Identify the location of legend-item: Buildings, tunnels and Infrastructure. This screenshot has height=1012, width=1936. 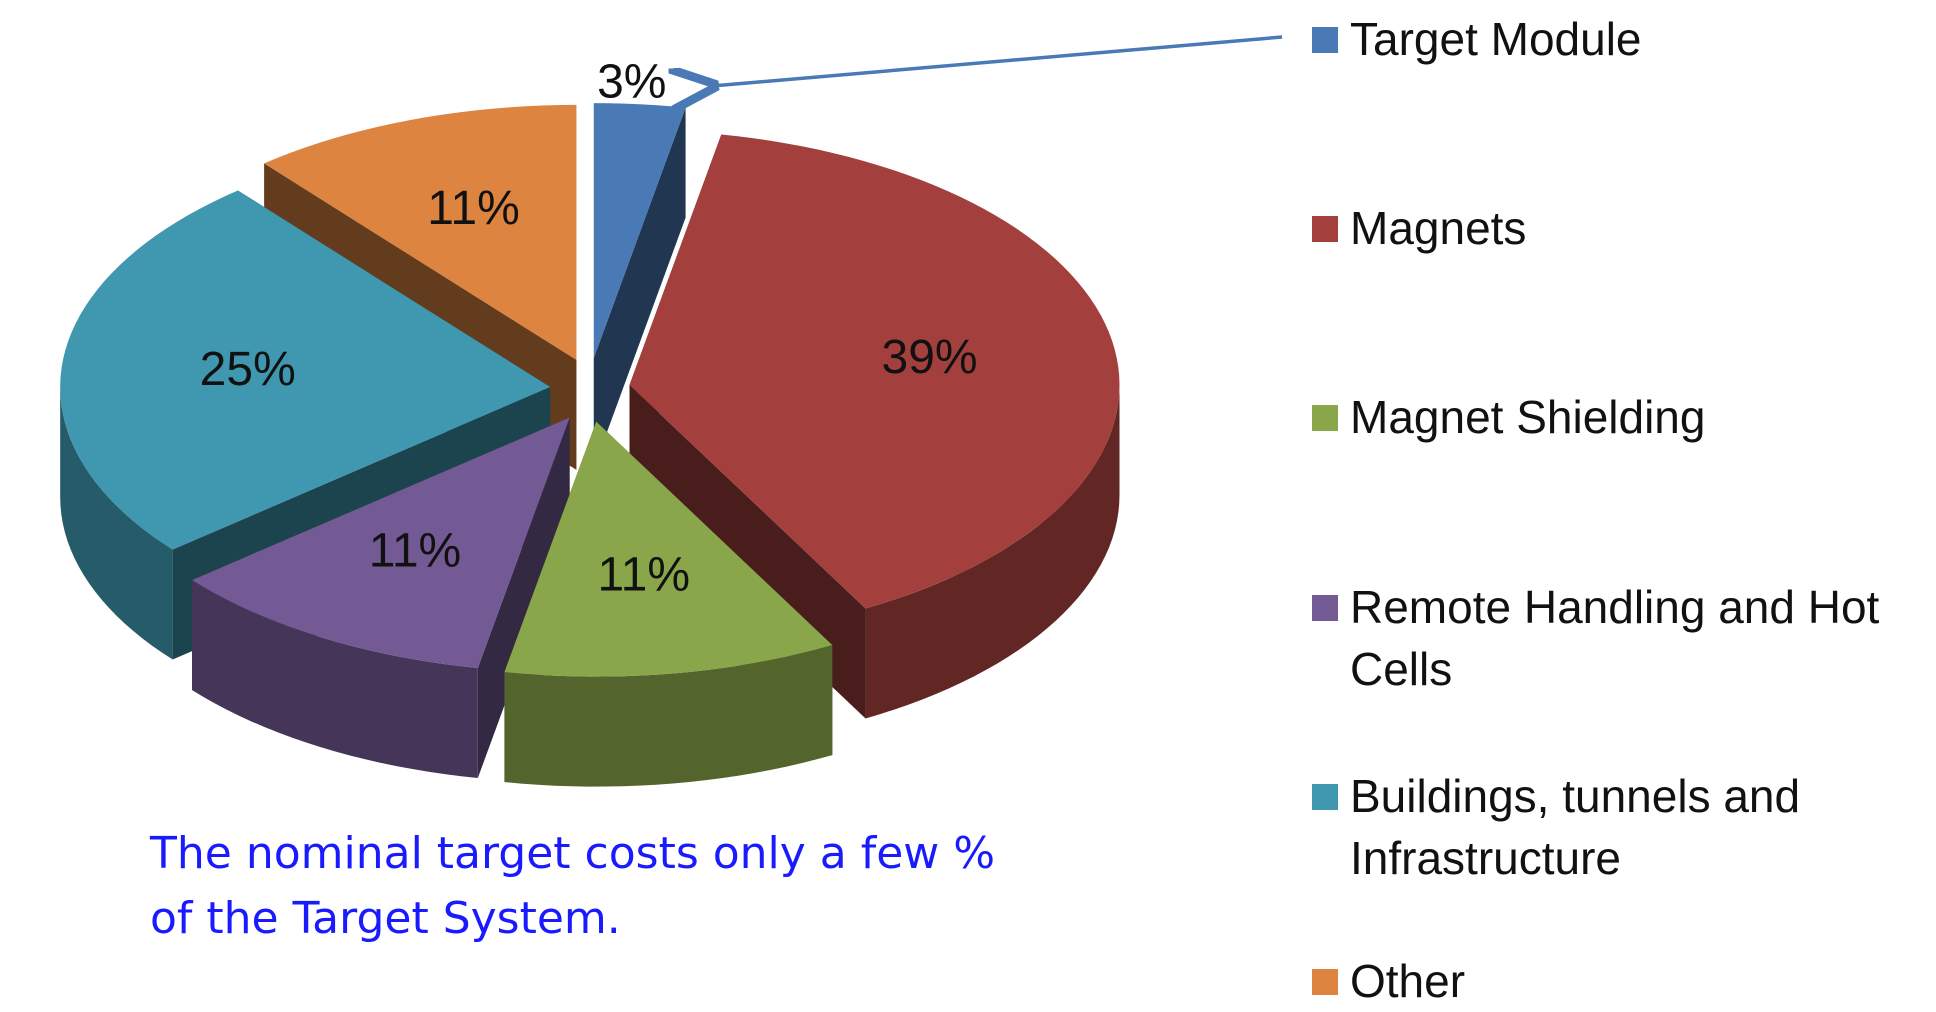
(1598, 827).